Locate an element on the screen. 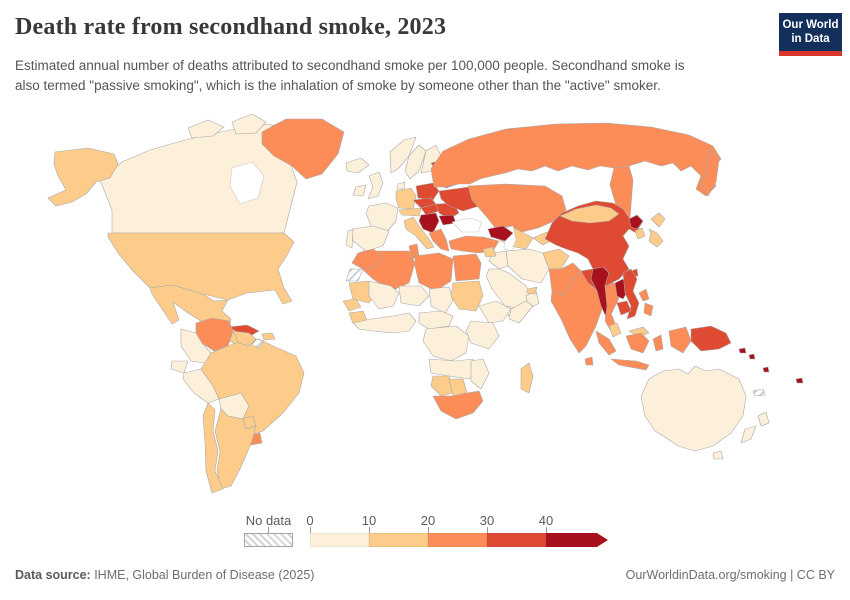  map-region-north-korea is located at coordinates (636, 222).